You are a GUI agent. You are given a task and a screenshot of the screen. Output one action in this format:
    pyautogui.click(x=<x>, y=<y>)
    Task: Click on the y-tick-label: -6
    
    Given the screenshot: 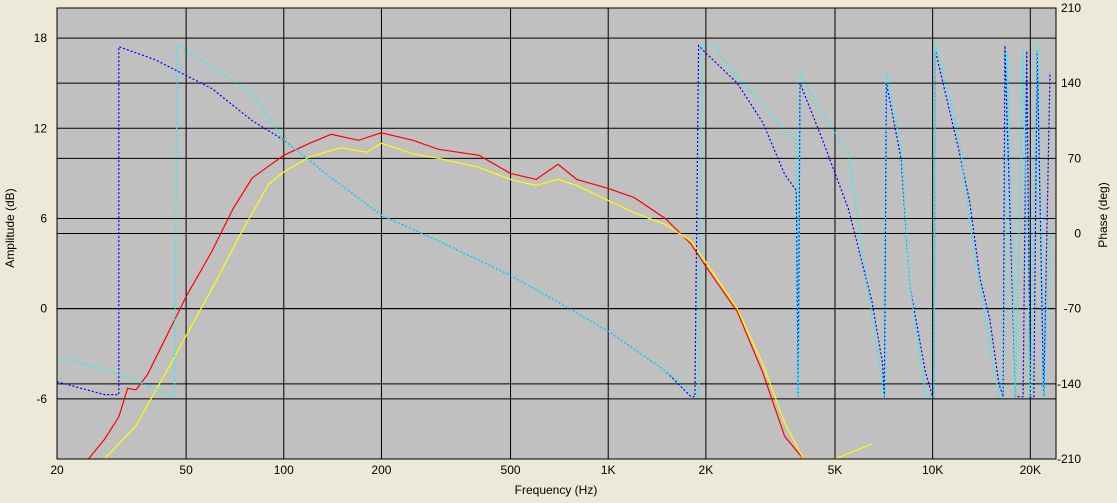 What is the action you would take?
    pyautogui.click(x=41, y=399)
    